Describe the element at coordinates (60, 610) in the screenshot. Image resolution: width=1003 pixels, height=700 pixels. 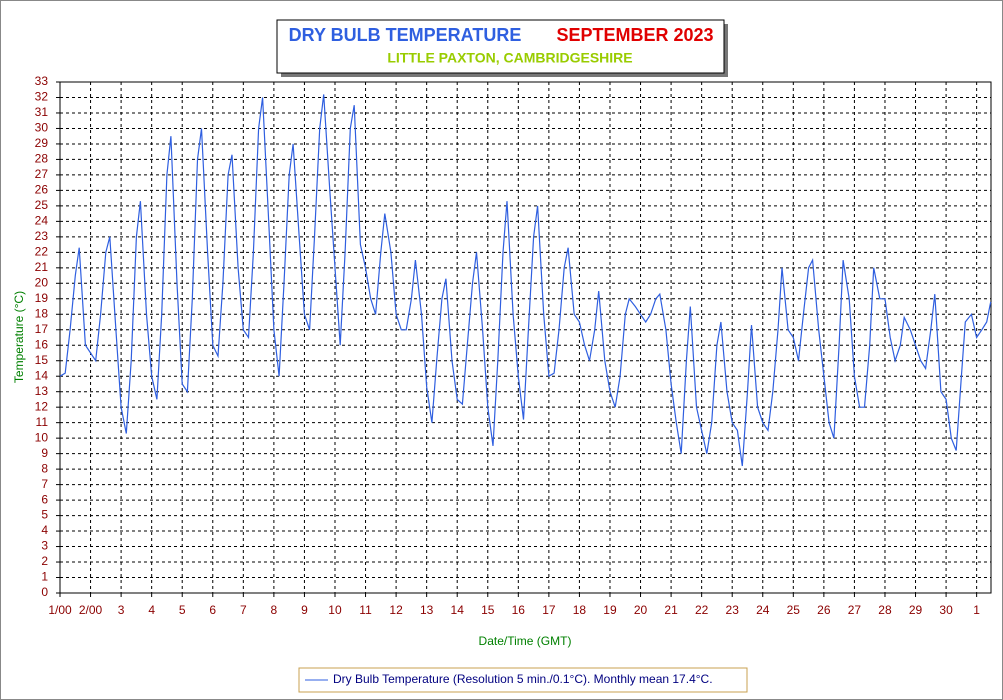
I see `x-tick-label: 1/00` at that location.